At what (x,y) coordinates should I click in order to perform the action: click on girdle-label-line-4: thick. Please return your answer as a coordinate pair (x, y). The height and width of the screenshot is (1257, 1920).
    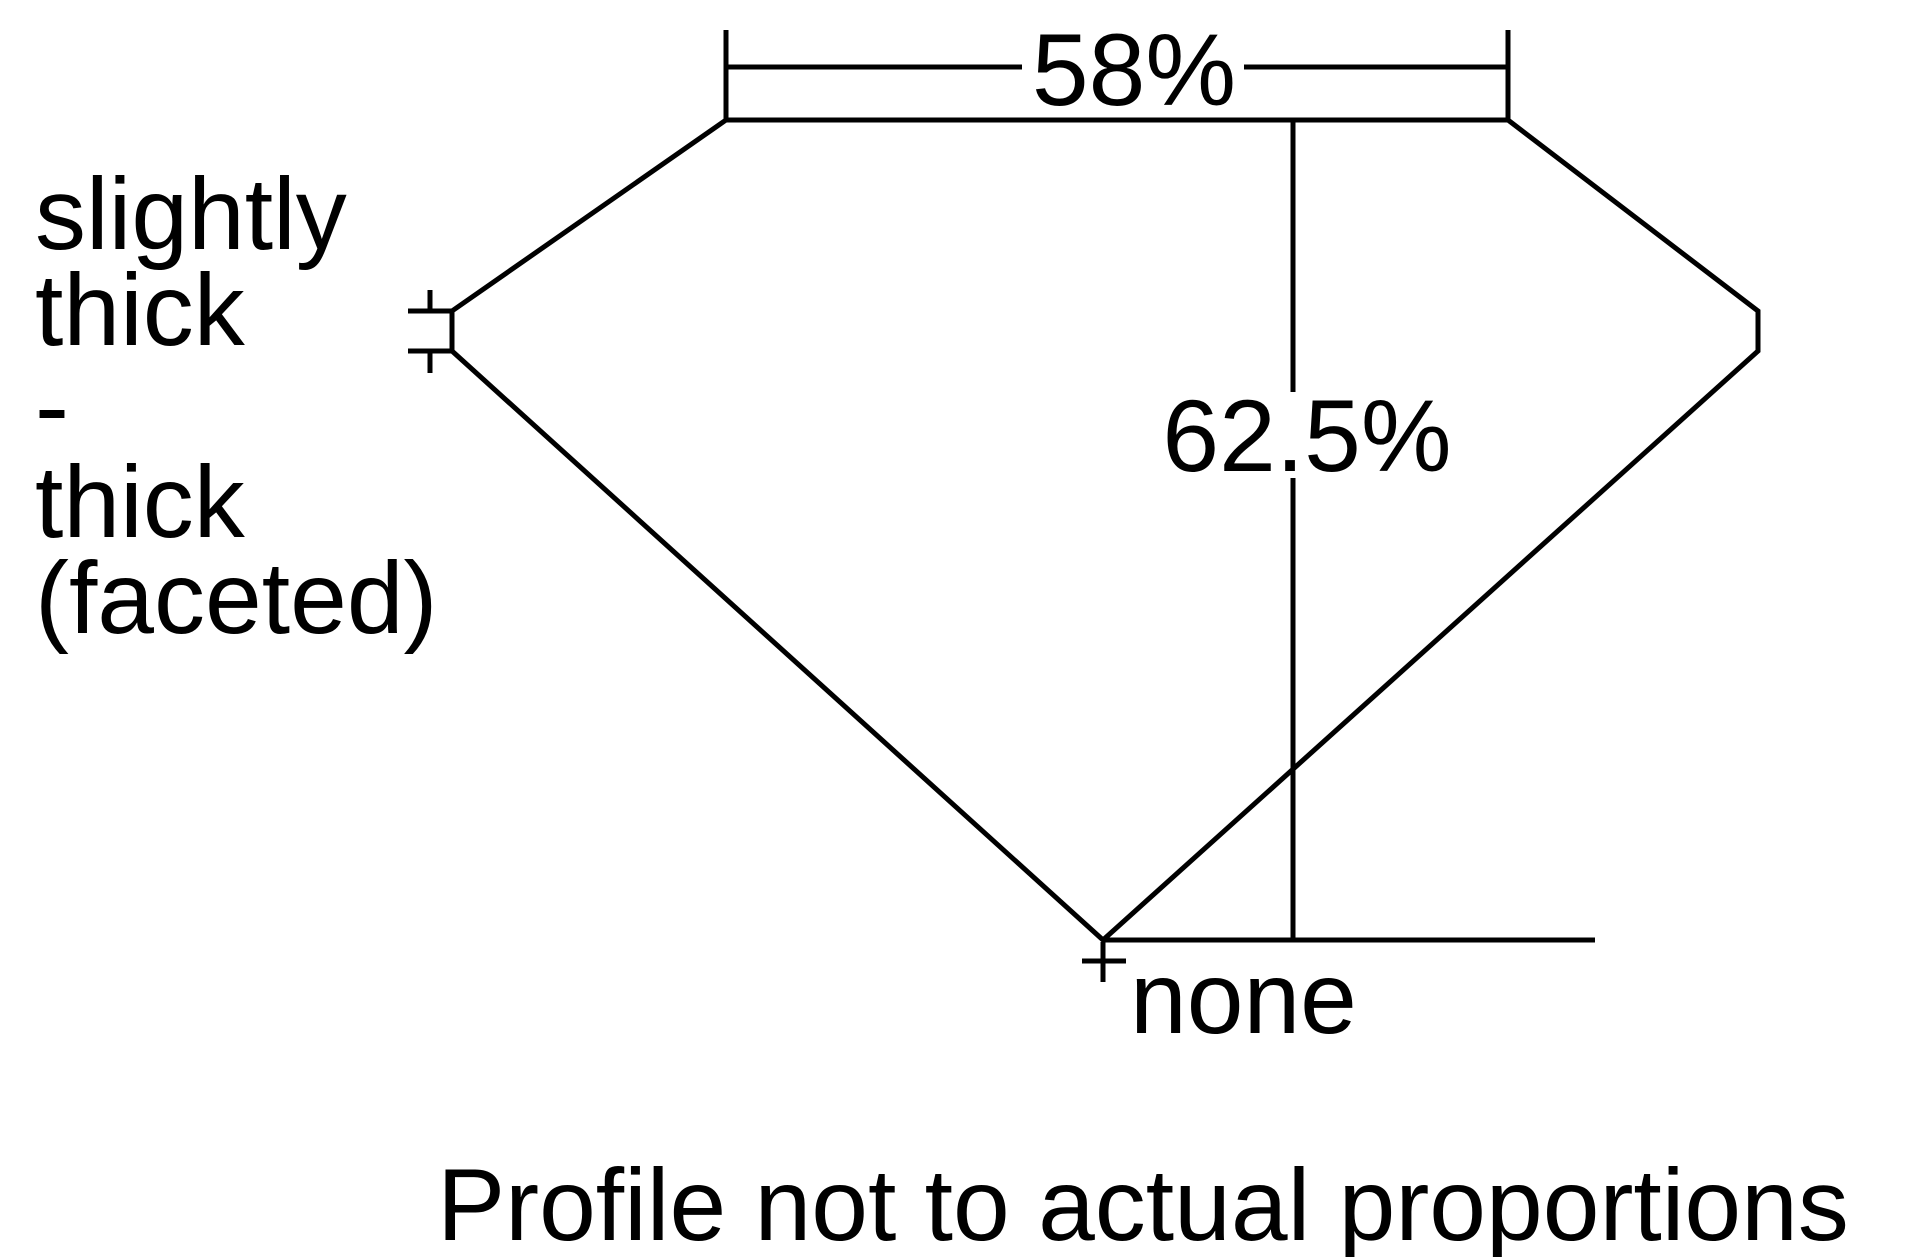
    Looking at the image, I should click on (140, 502).